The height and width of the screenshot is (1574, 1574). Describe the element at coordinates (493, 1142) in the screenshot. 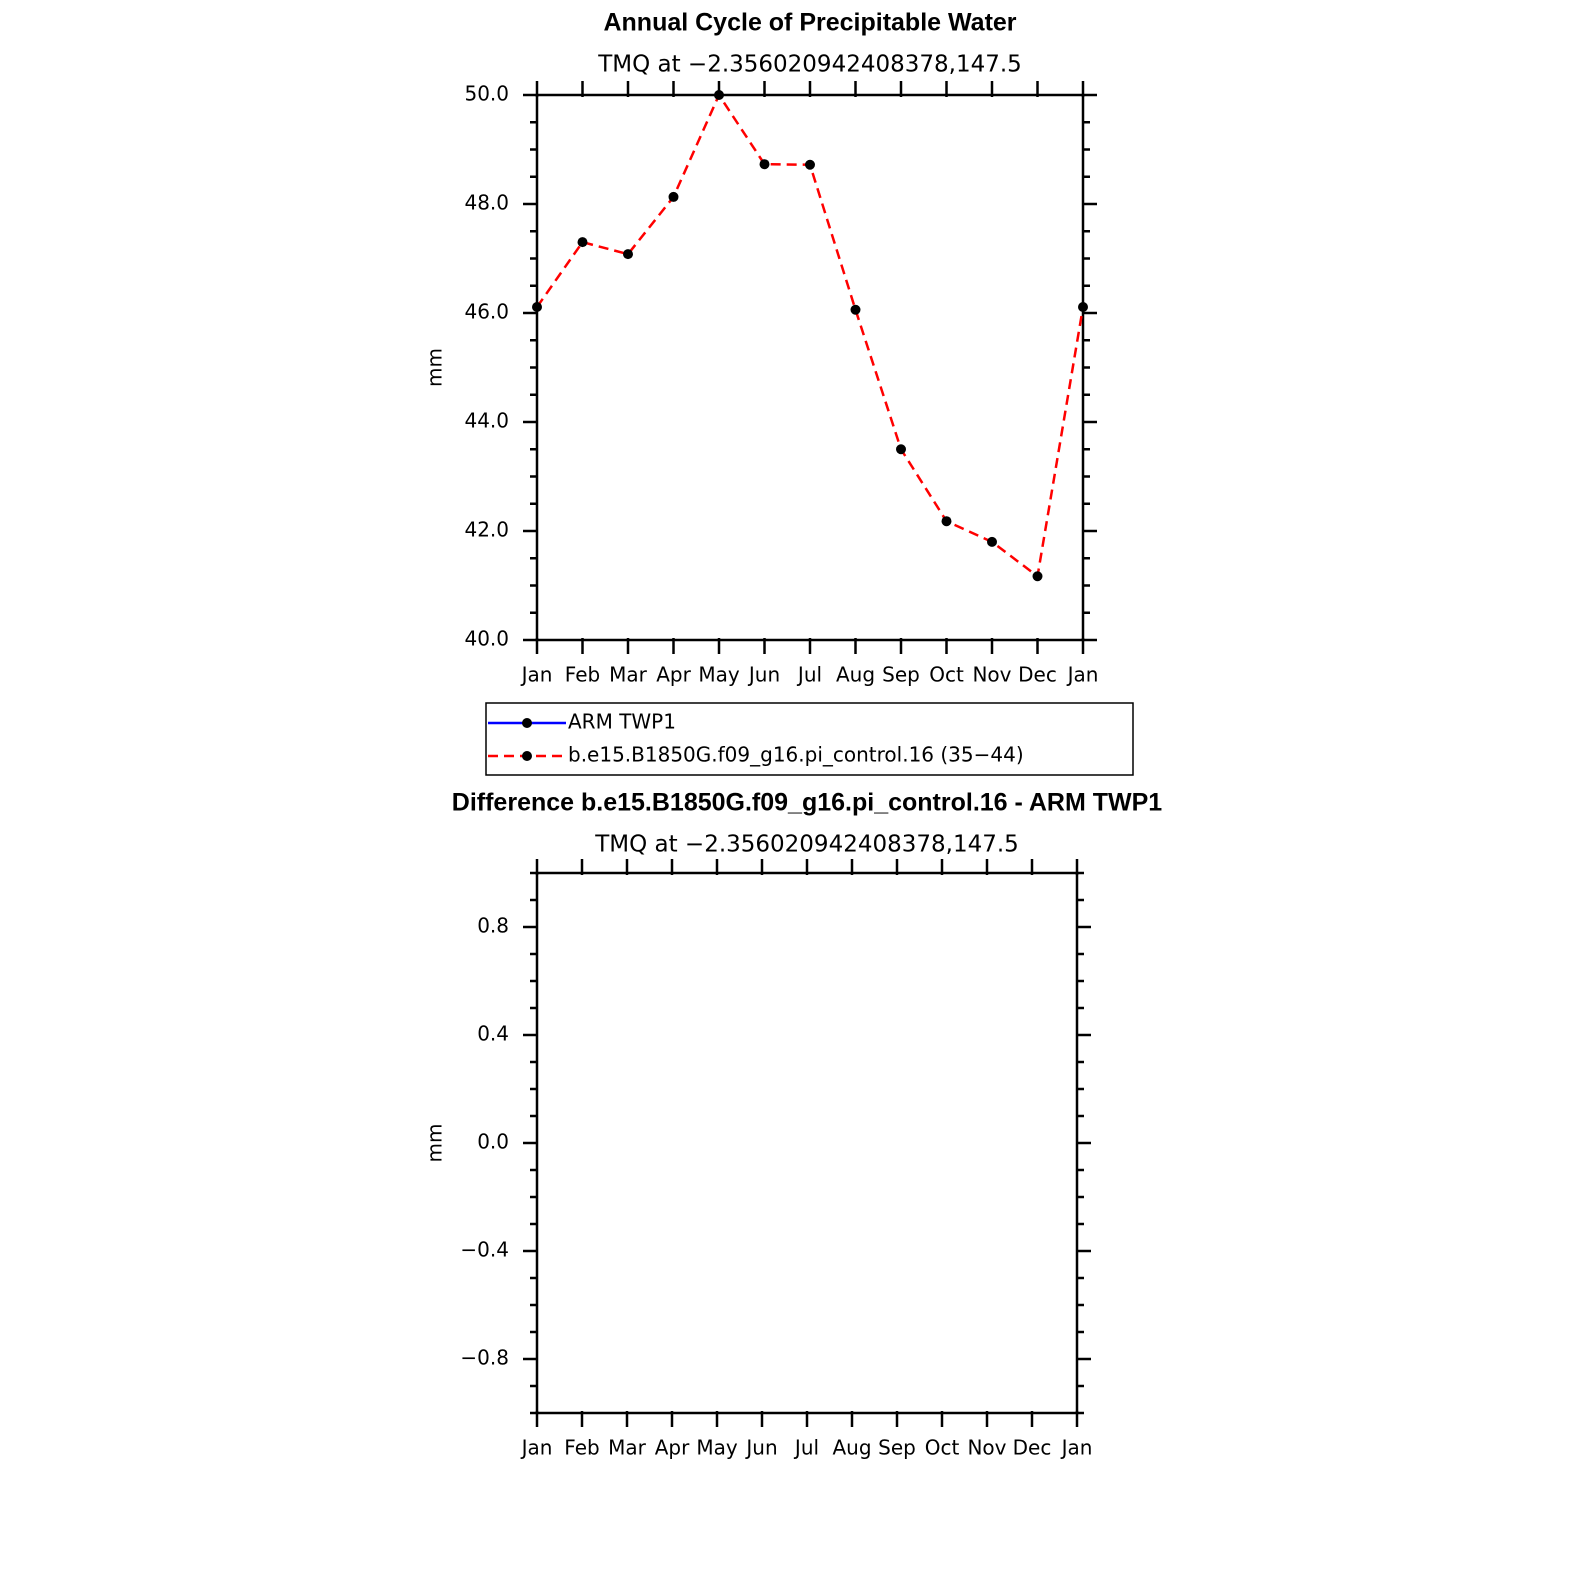

I see `y-tick-label: 0.0` at that location.